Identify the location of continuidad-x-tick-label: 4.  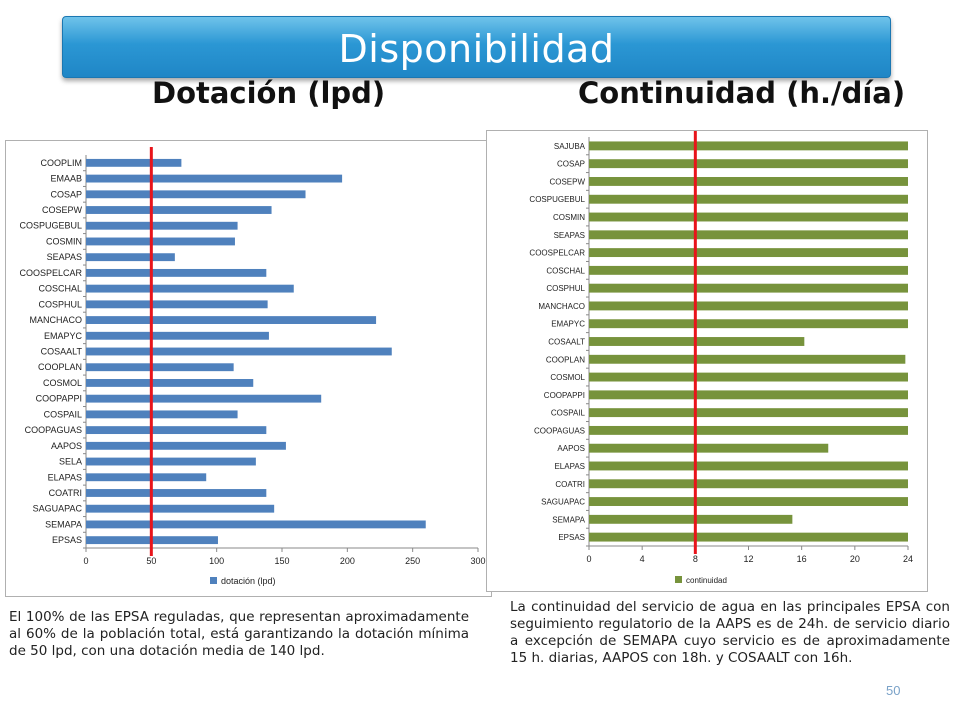
(642, 559).